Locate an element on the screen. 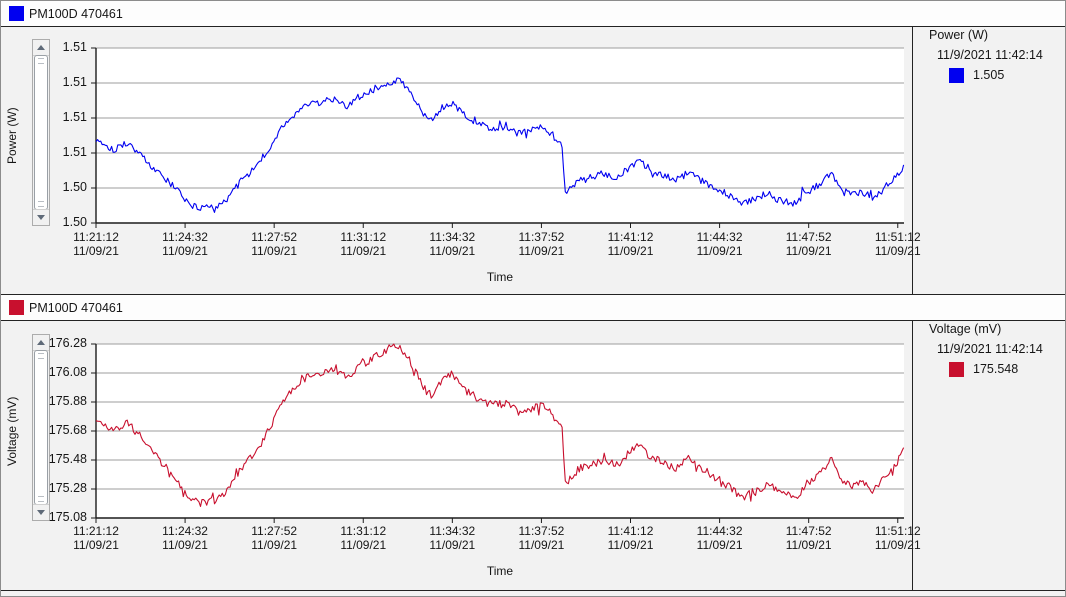 This screenshot has width=1066, height=597. voltage-x-axis-title: Time is located at coordinates (500, 571).